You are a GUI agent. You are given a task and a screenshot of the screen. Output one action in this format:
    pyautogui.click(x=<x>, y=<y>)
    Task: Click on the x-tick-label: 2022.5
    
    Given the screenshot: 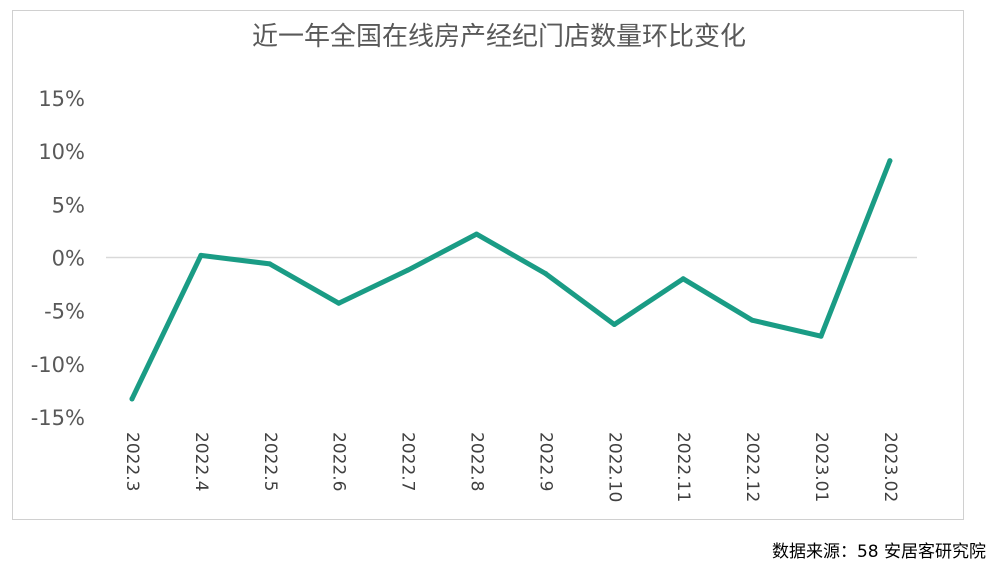 What is the action you would take?
    pyautogui.click(x=270, y=461)
    